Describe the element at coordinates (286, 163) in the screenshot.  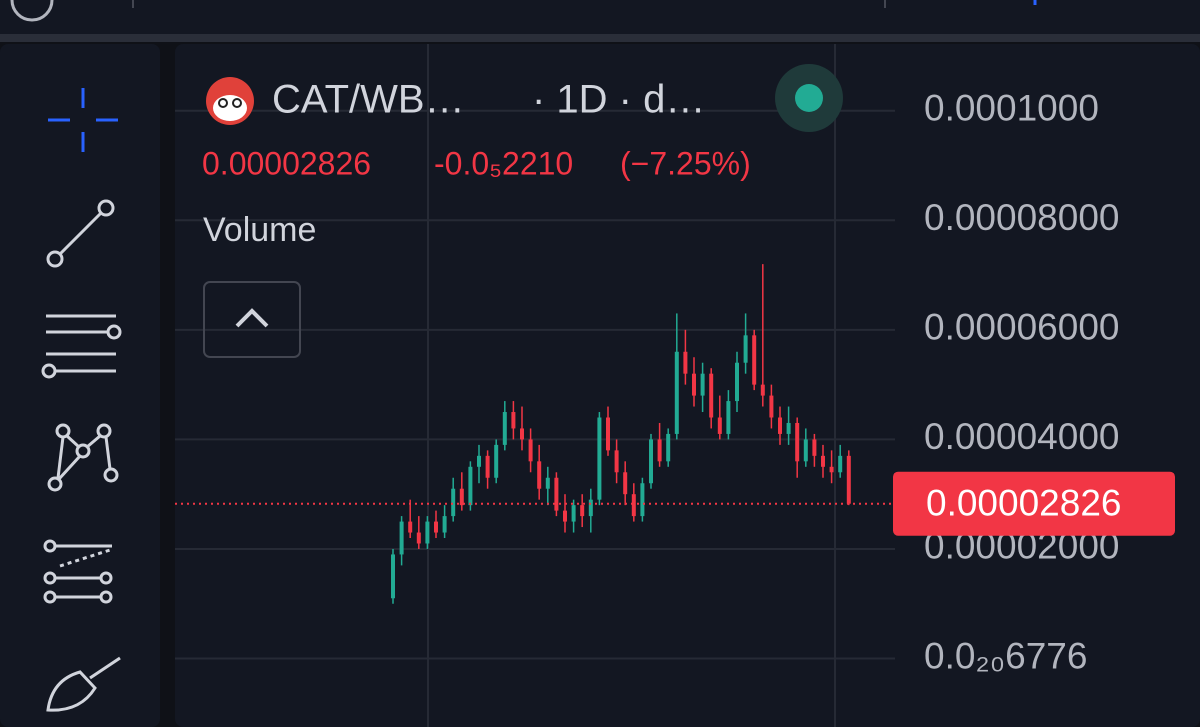
I see `last-price: 0.00002826` at that location.